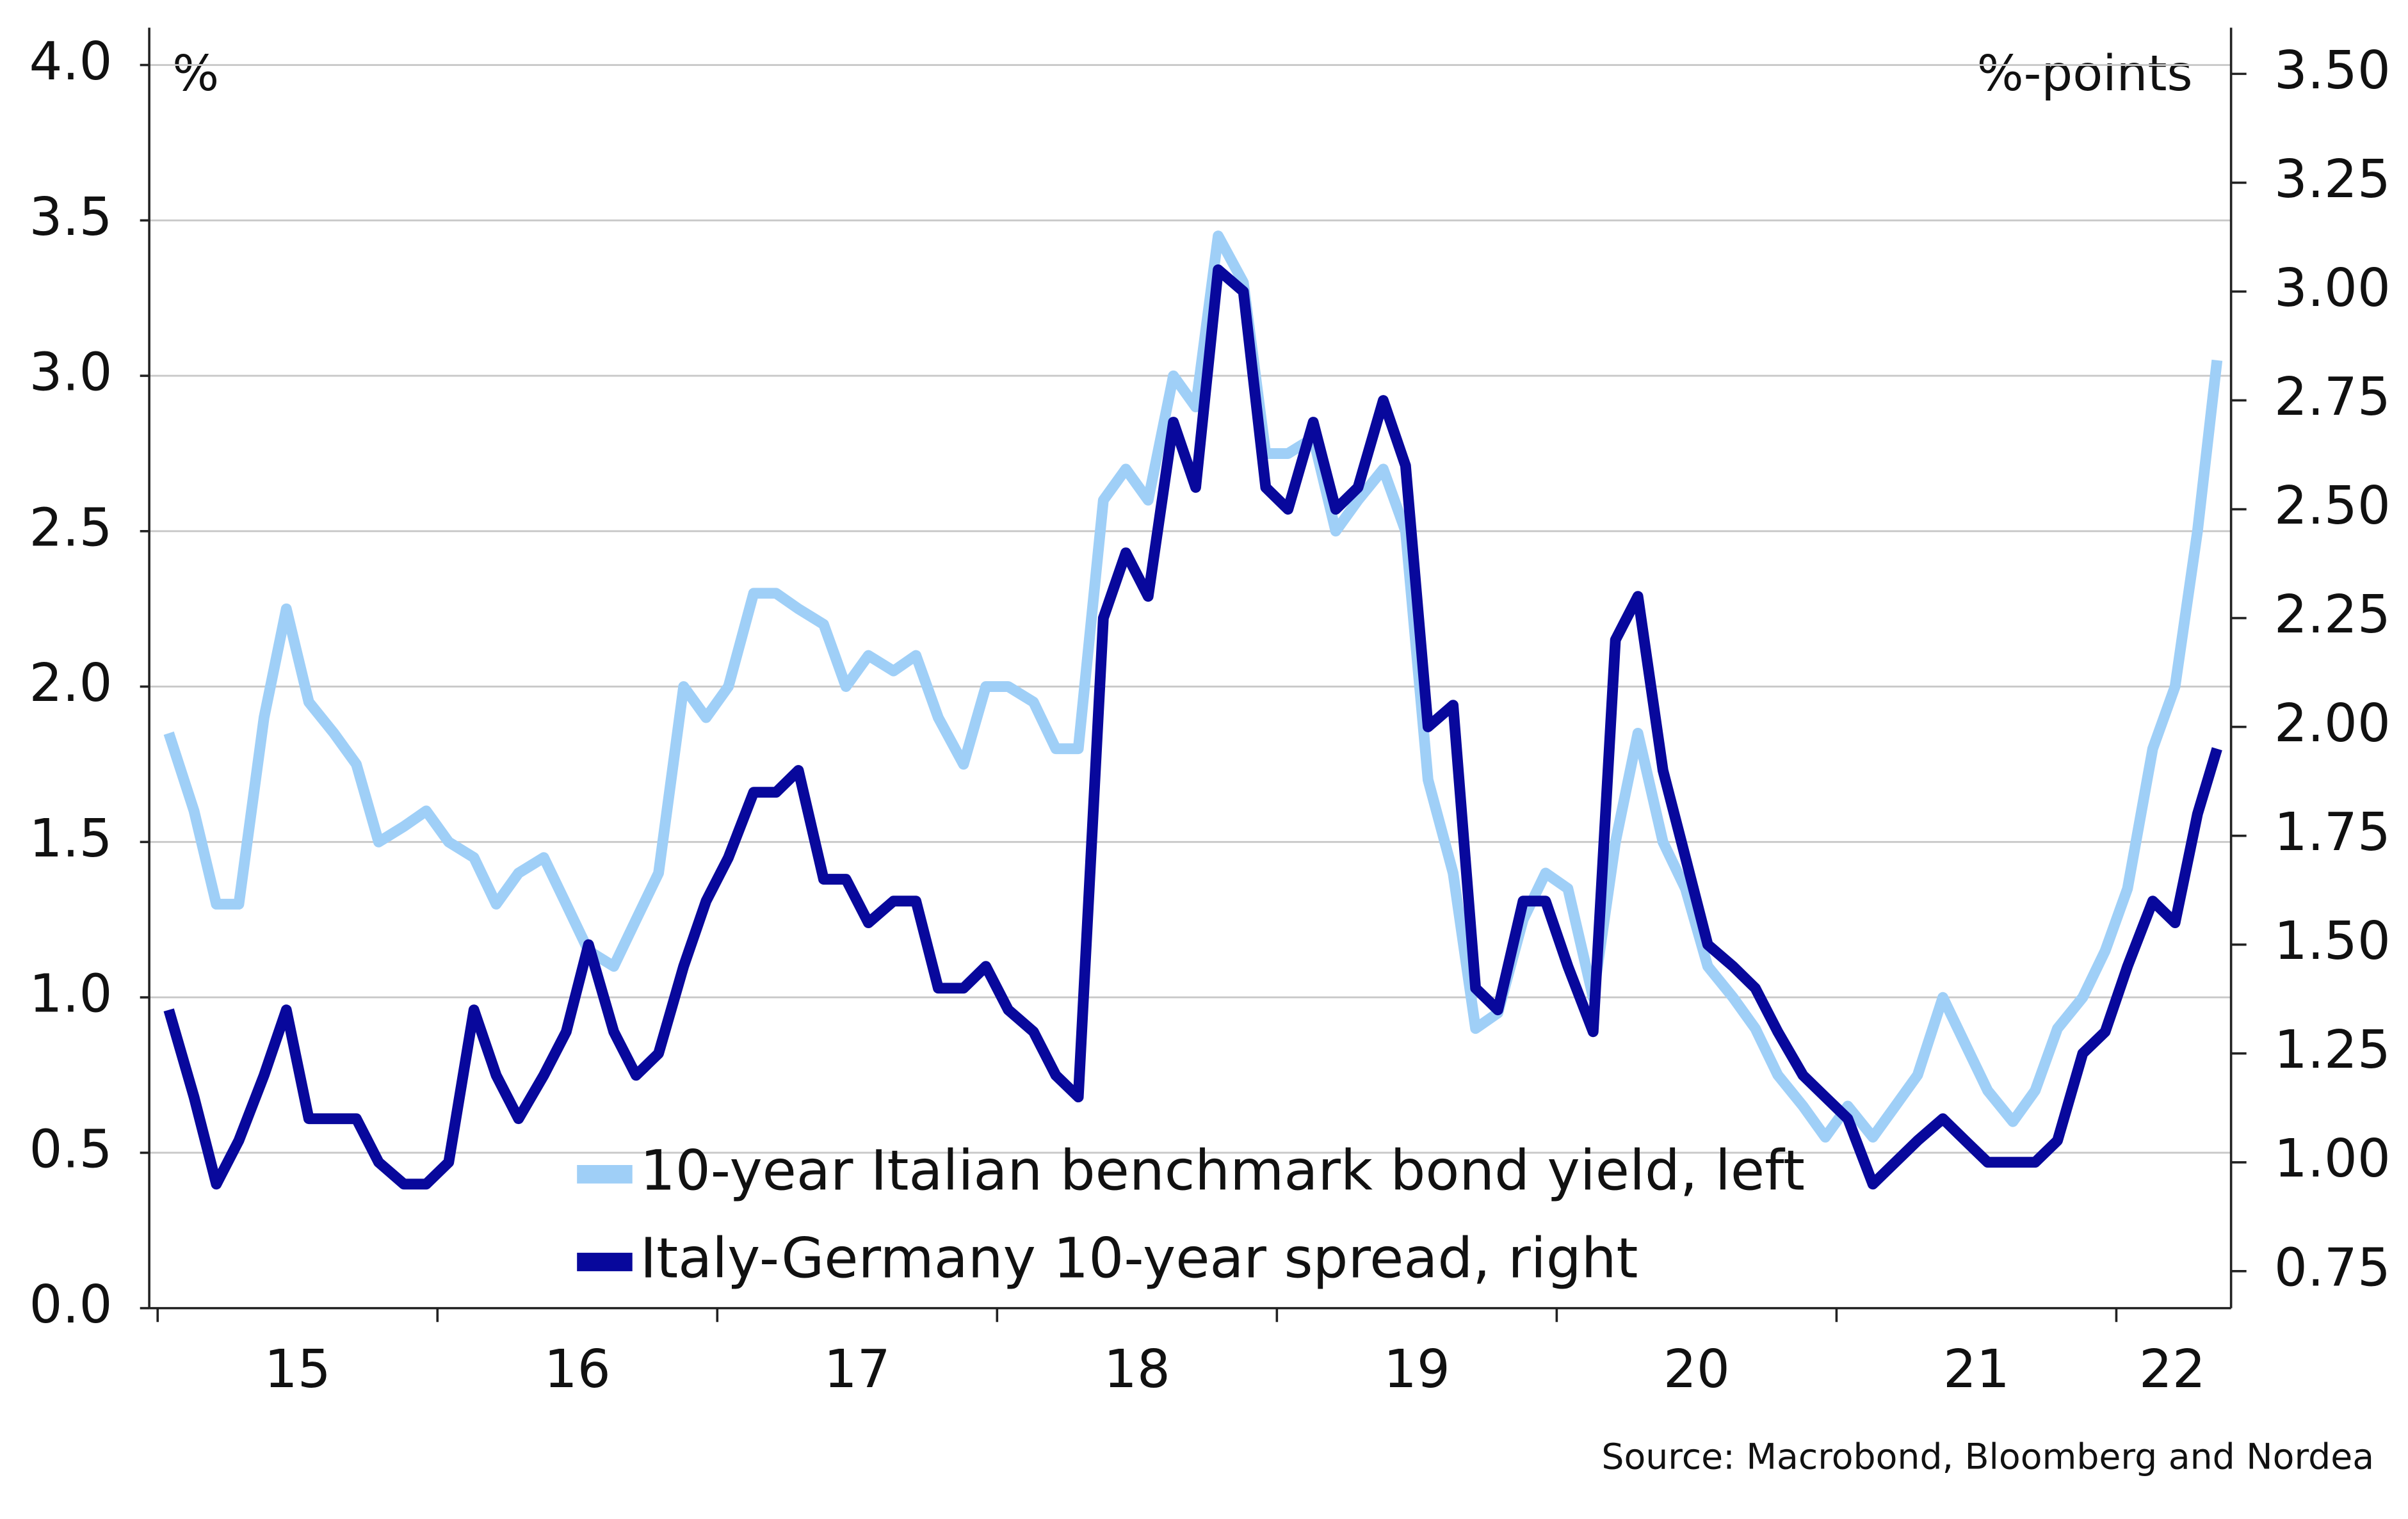 The image size is (2408, 1519). I want to click on y-tick-label: 4.0, so click(70, 61).